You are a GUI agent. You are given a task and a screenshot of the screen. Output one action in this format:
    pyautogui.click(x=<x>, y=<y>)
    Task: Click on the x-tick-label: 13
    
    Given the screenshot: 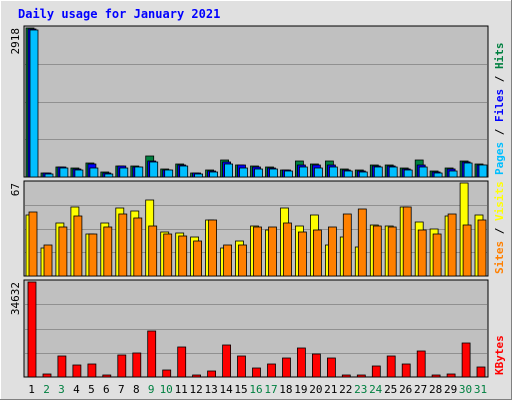 What is the action you would take?
    pyautogui.click(x=210, y=389)
    